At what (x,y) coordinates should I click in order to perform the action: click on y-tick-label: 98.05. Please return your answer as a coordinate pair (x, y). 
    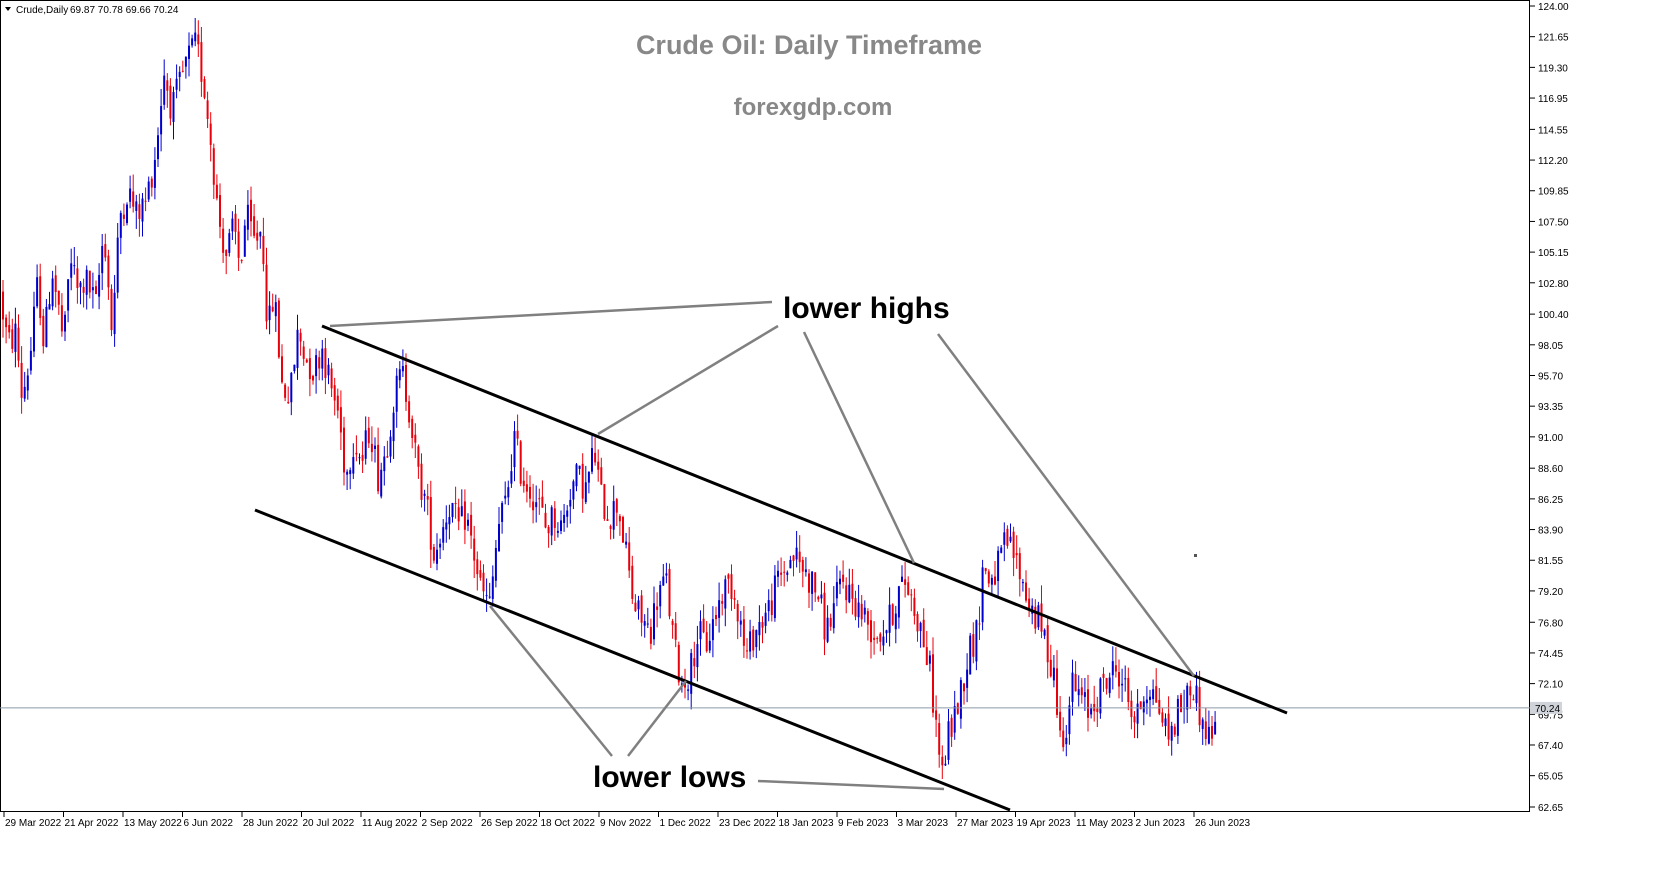
    Looking at the image, I should click on (1550, 346).